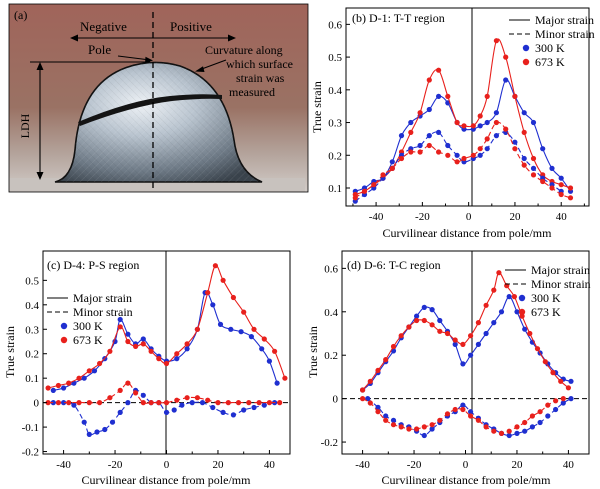 This screenshot has height=489, width=600. I want to click on legend-b: Major strain Minor strain 300 K 673 K, so click(552, 41).